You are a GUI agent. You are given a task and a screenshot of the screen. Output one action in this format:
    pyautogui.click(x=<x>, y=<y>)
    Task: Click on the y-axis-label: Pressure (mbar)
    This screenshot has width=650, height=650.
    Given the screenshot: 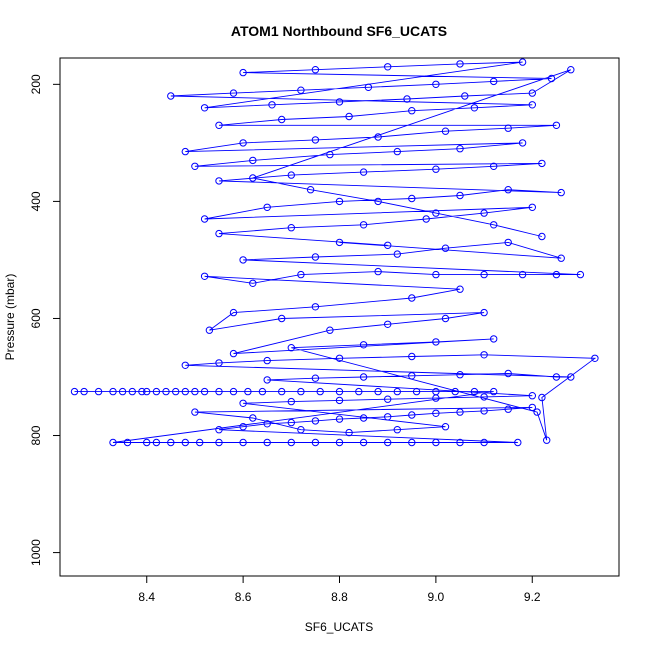 What is the action you would take?
    pyautogui.click(x=10, y=317)
    